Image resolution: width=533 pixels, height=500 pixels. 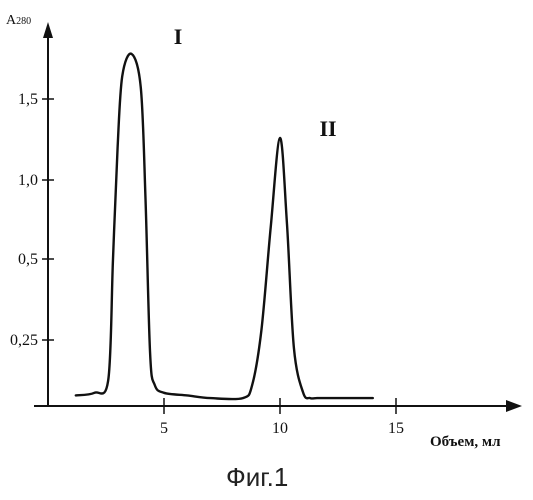 What do you see at coordinates (255, 82) in the screenshot?
I see `peak-labels: III` at bounding box center [255, 82].